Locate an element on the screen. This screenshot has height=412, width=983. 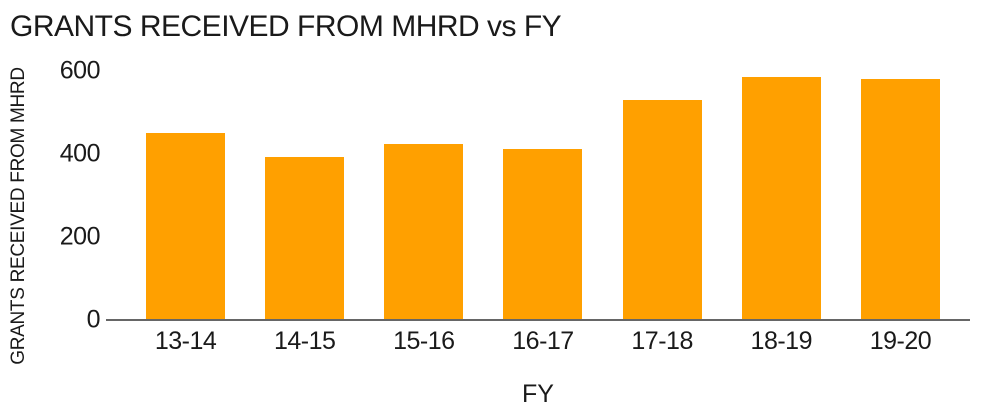
x-axis-title: FY is located at coordinates (538, 394).